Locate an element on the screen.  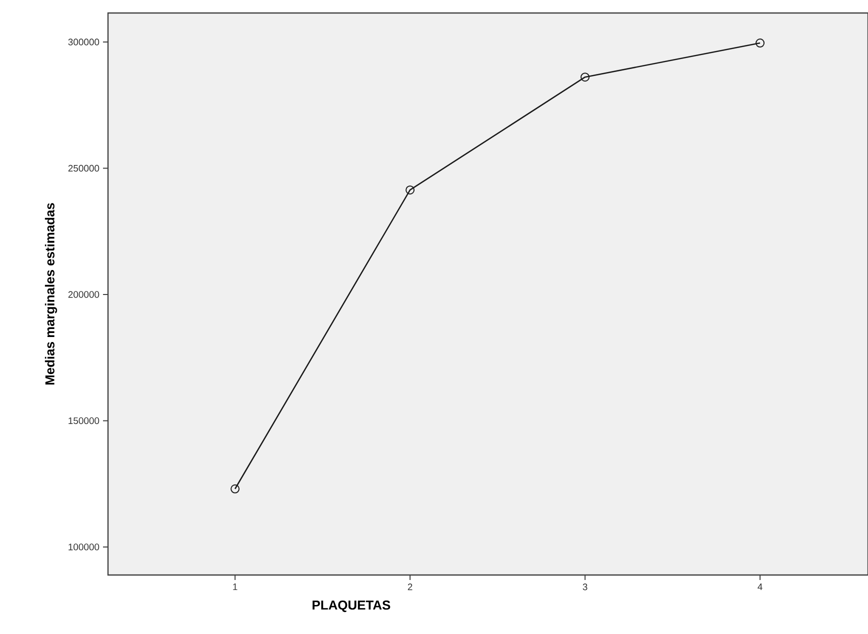
y-tick-label: 300000 is located at coordinates (84, 42).